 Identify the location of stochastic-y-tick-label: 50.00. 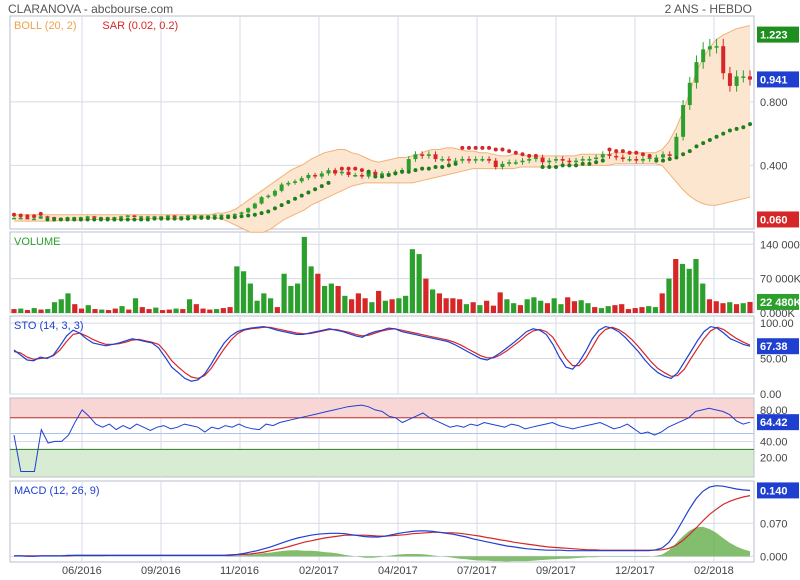
(774, 360).